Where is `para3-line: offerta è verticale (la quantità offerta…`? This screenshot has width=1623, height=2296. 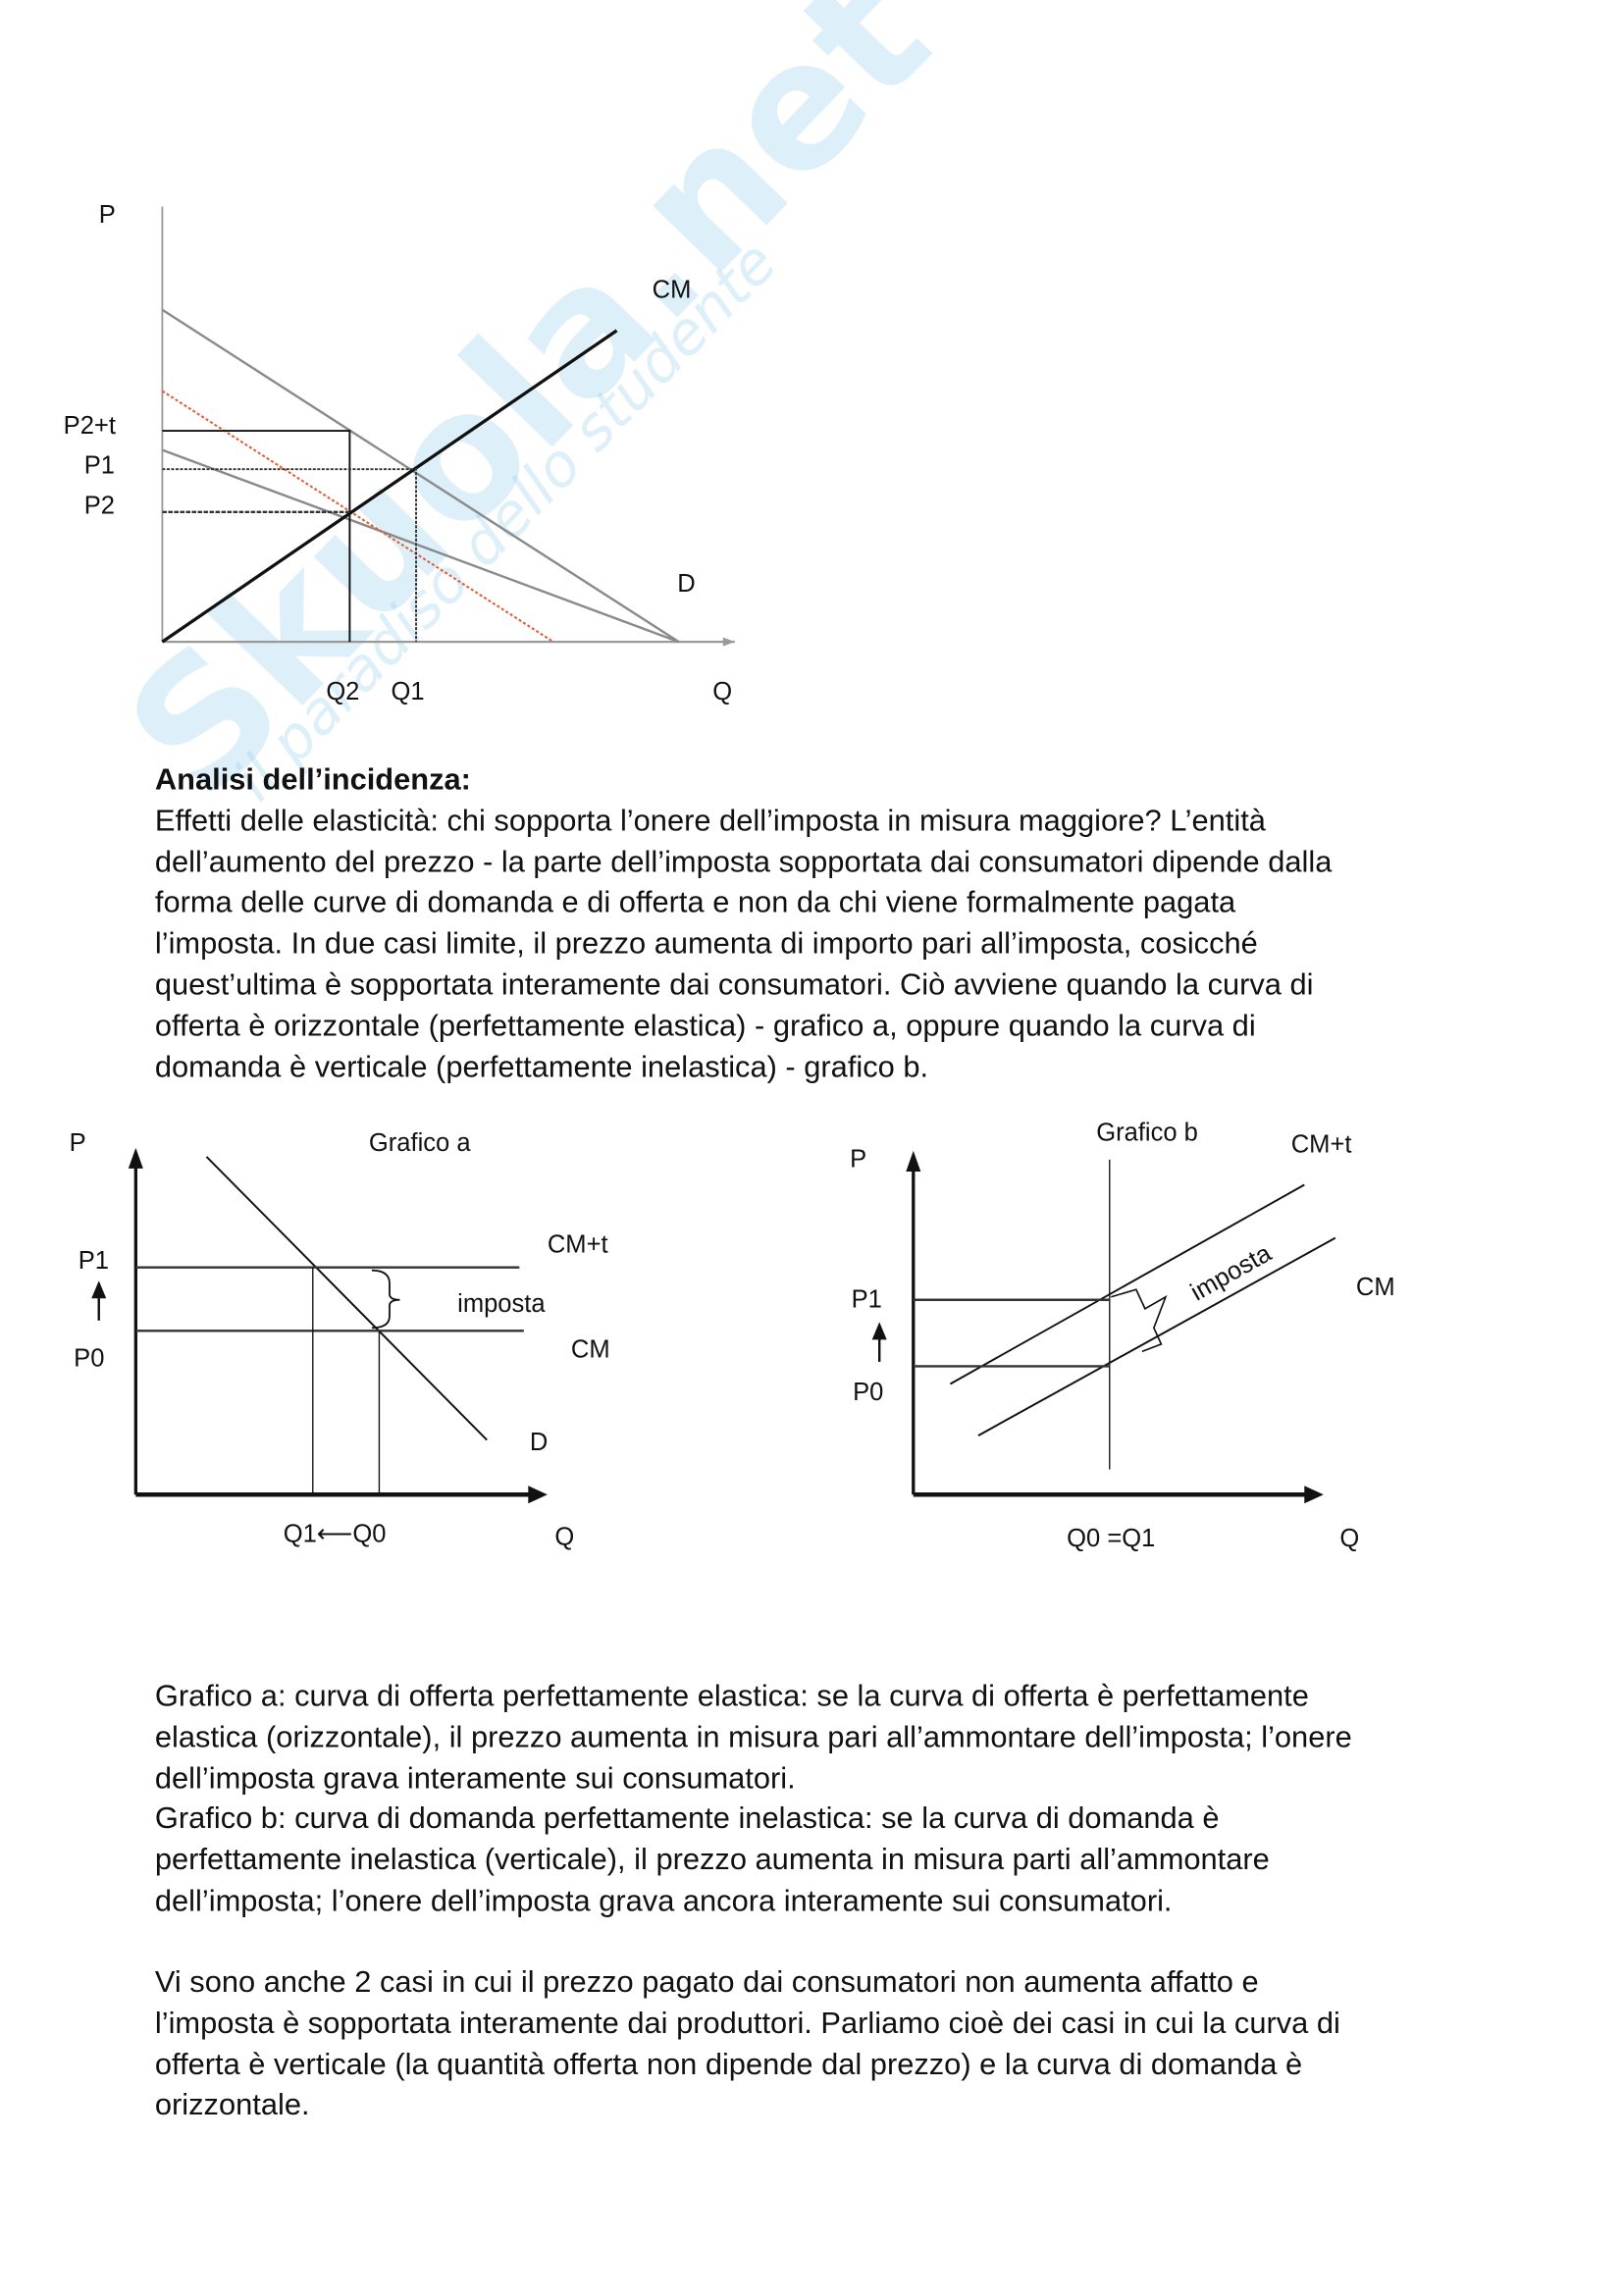
para3-line: offerta è verticale (la quantità offerta… is located at coordinates (728, 2064).